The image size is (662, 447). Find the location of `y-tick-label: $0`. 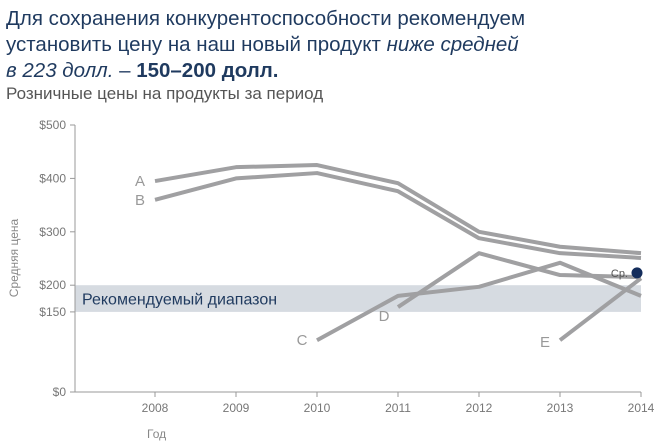

y-tick-label: $0 is located at coordinates (60, 392).